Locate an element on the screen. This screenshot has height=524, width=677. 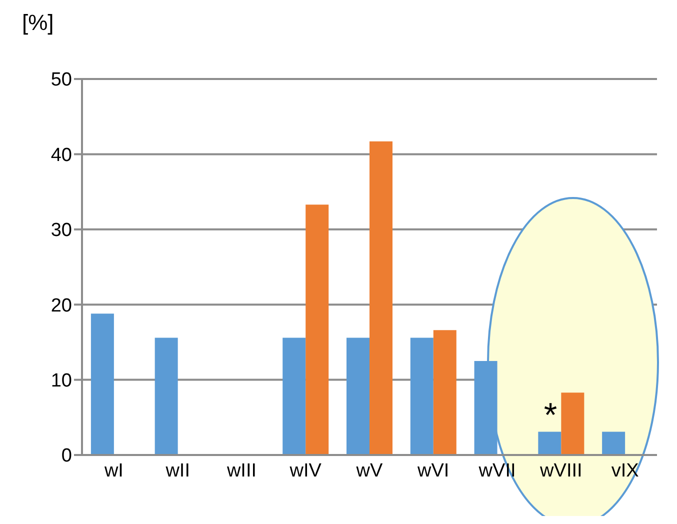
x-tick-label: wV is located at coordinates (369, 471).